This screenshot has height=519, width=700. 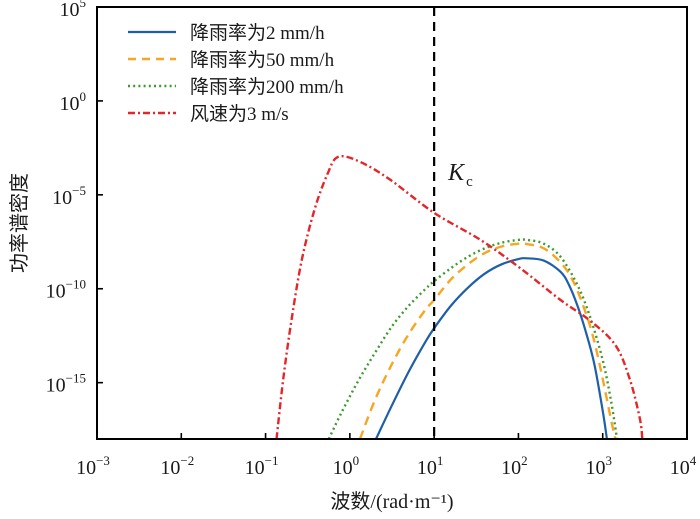 I want to click on legend-label: 降雨率为2 mm/h, so click(x=257, y=33).